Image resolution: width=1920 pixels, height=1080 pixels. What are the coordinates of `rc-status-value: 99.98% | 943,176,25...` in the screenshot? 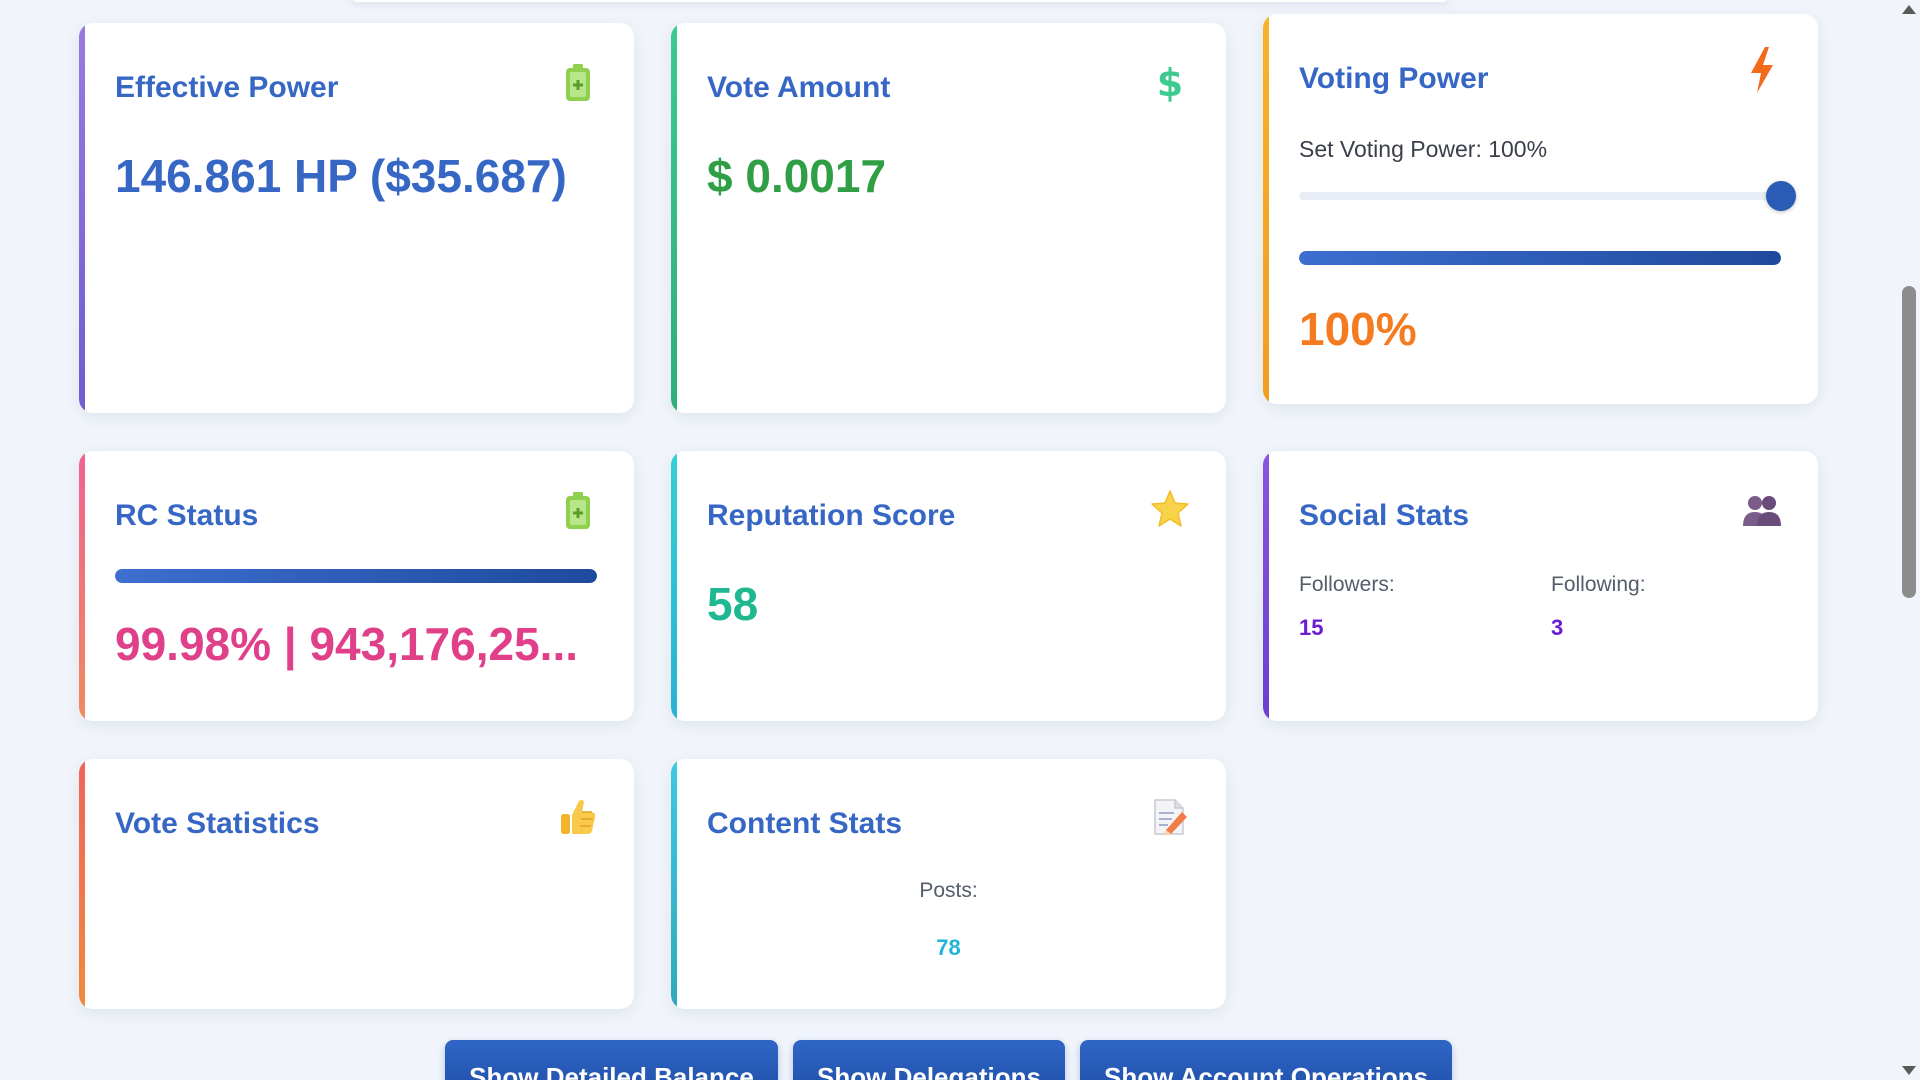 It's located at (347, 644).